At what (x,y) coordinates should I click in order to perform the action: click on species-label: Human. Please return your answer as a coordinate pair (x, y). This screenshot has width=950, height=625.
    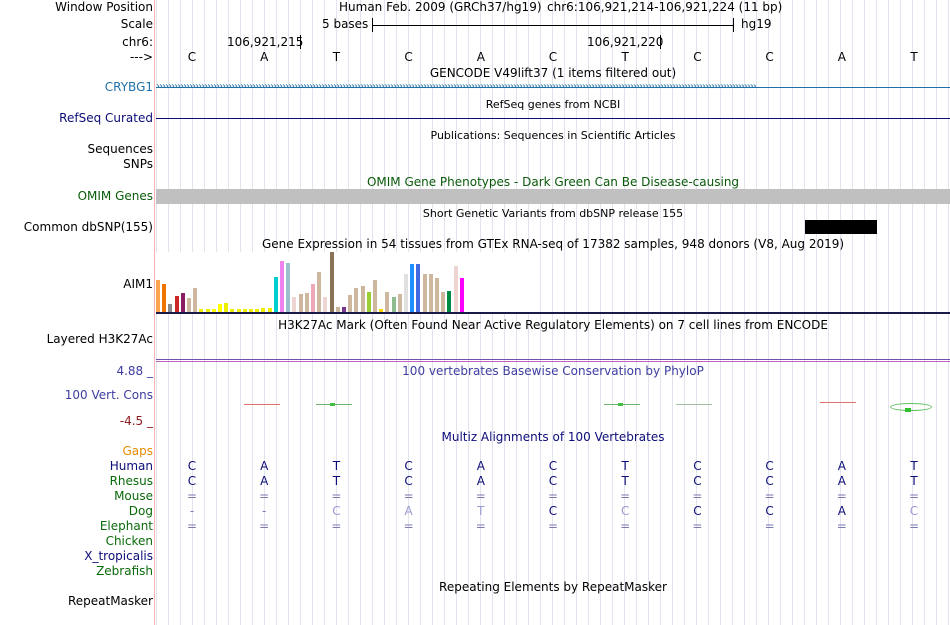
    Looking at the image, I should click on (131, 466).